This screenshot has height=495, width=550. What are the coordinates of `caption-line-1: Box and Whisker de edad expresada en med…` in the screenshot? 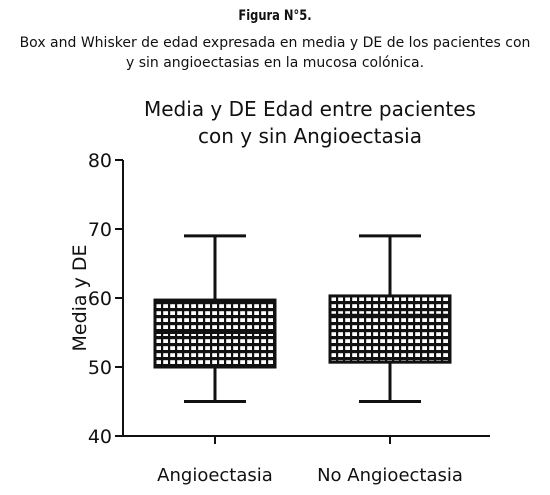 It's located at (275, 43).